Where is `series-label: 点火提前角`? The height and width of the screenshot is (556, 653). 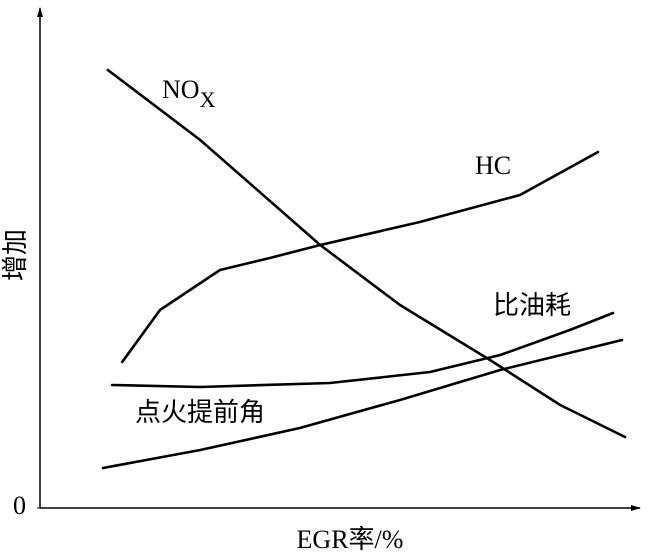 series-label: 点火提前角 is located at coordinates (200, 412).